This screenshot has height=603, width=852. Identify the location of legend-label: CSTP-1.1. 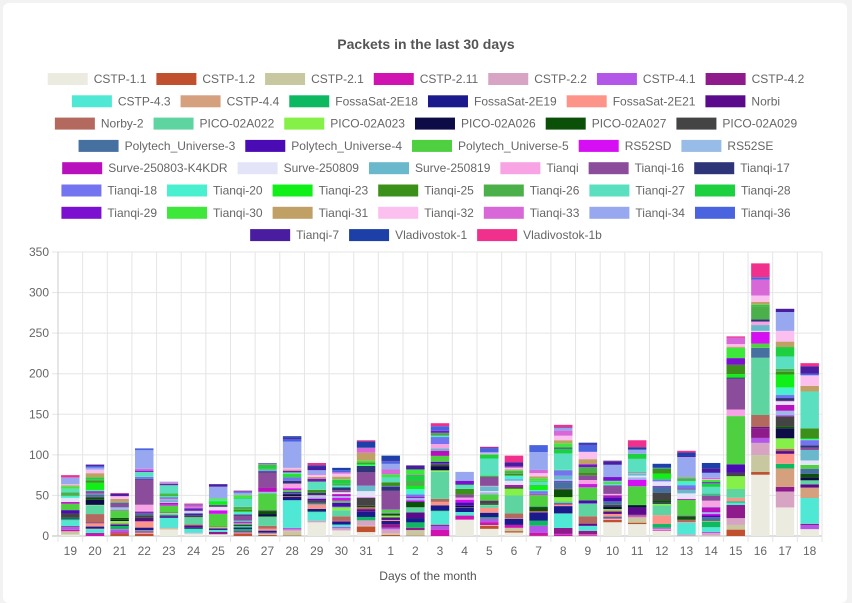
(120, 79).